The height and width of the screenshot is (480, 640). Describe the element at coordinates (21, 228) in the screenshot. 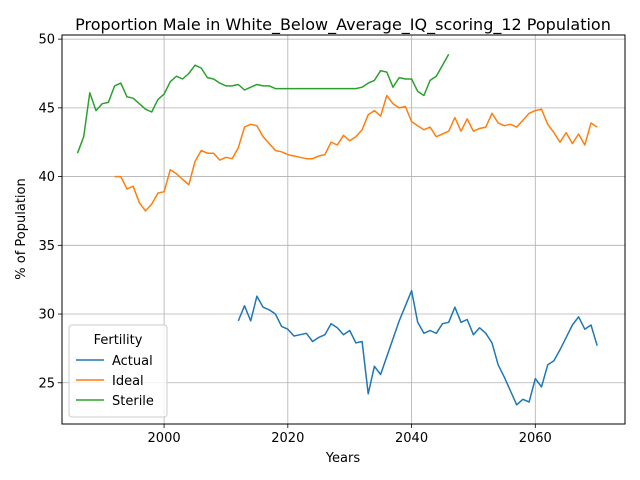

I see `y-axis-label: % of Population` at that location.